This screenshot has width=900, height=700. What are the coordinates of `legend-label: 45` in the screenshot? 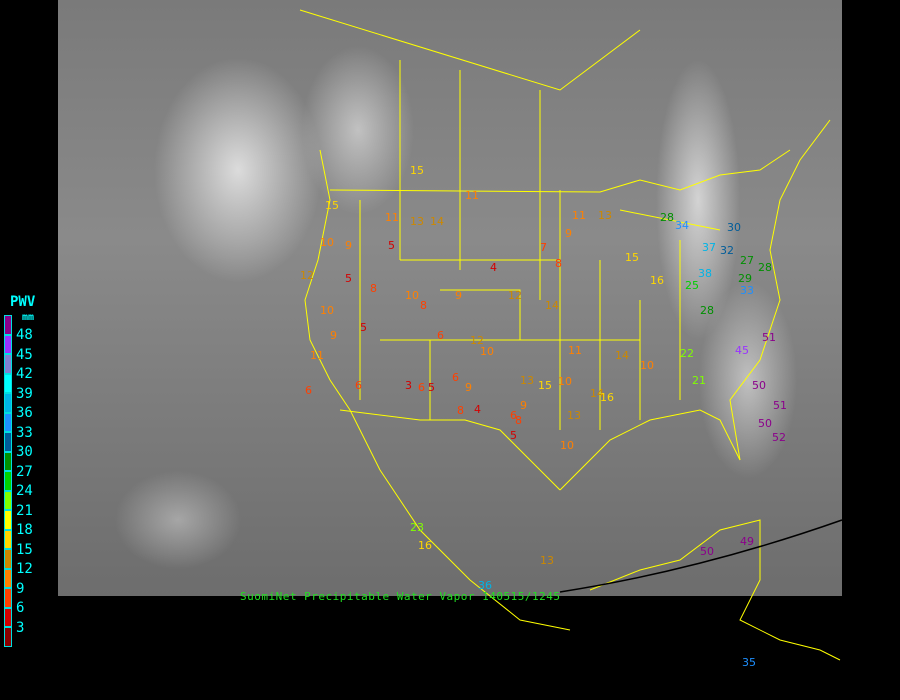 It's located at (24, 354).